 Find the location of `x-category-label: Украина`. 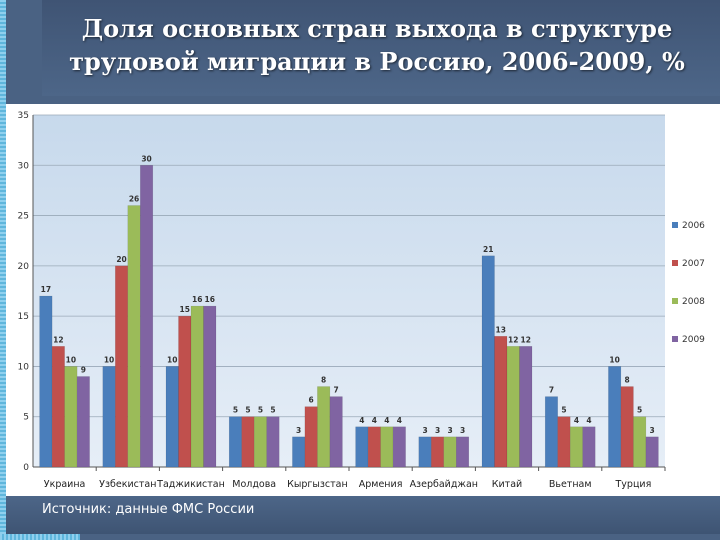

x-category-label: Украина is located at coordinates (65, 484).